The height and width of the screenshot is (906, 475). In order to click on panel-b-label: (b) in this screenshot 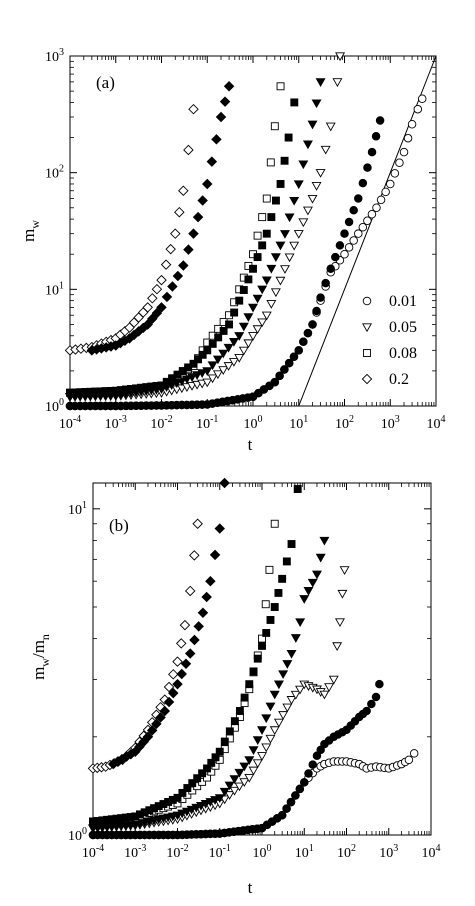, I will do `click(119, 525)`.